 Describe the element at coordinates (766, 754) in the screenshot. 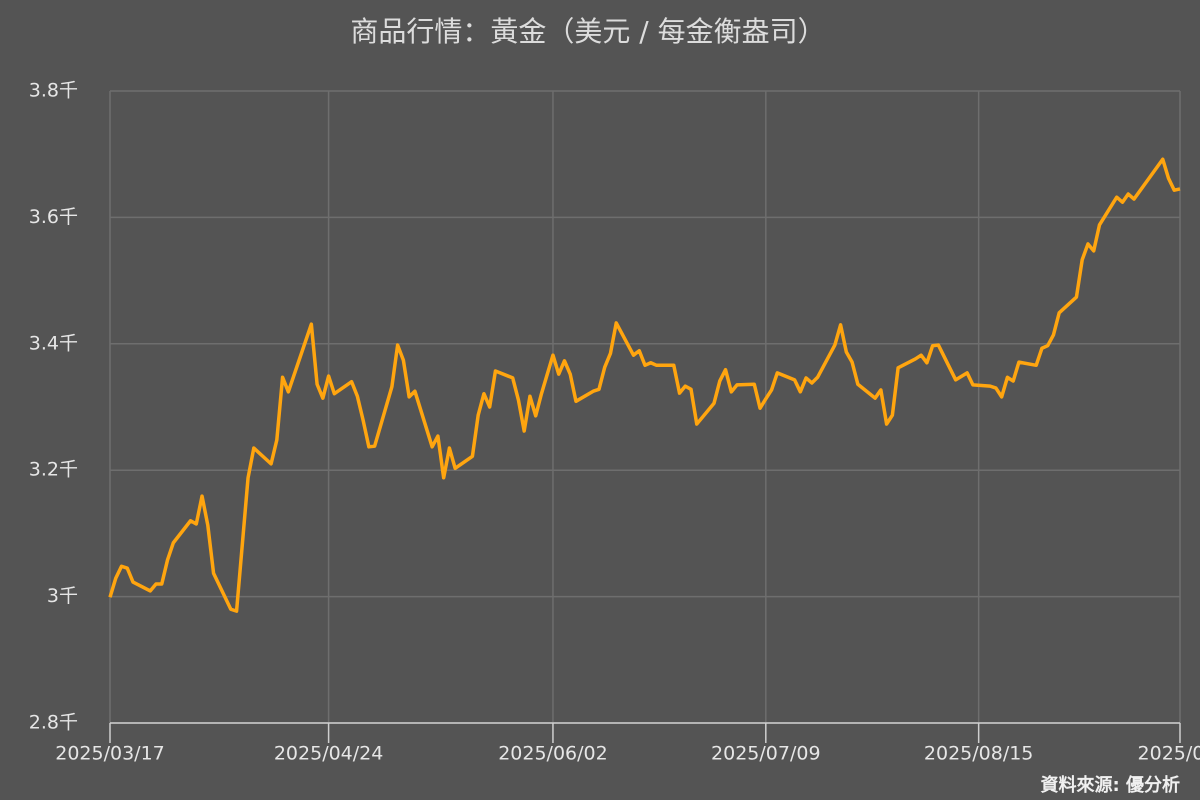

I see `x-tick-label: 2025/07/09` at that location.